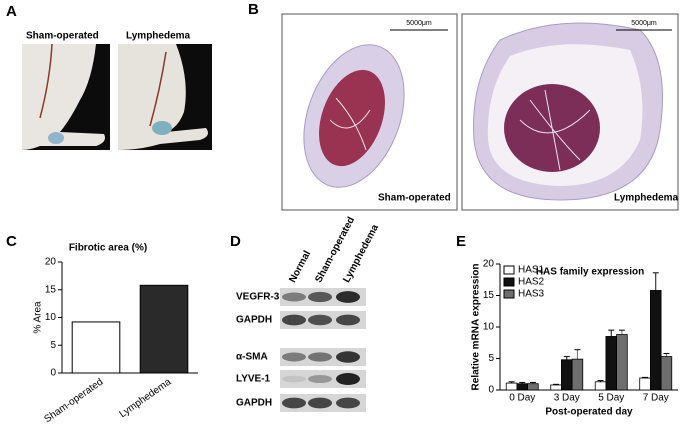 Image resolution: width=685 pixels, height=427 pixels. Describe the element at coordinates (611, 398) in the screenshot. I see `x-tick-label: 5 Day` at that location.